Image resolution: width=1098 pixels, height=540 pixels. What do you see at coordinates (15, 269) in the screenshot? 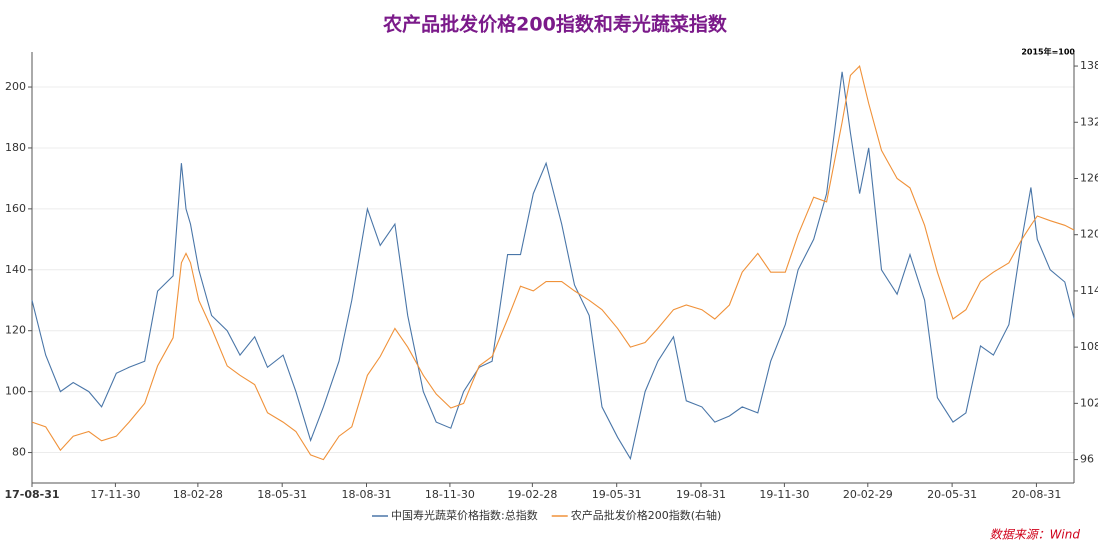
I see `y-tick-label: 140` at bounding box center [15, 269].